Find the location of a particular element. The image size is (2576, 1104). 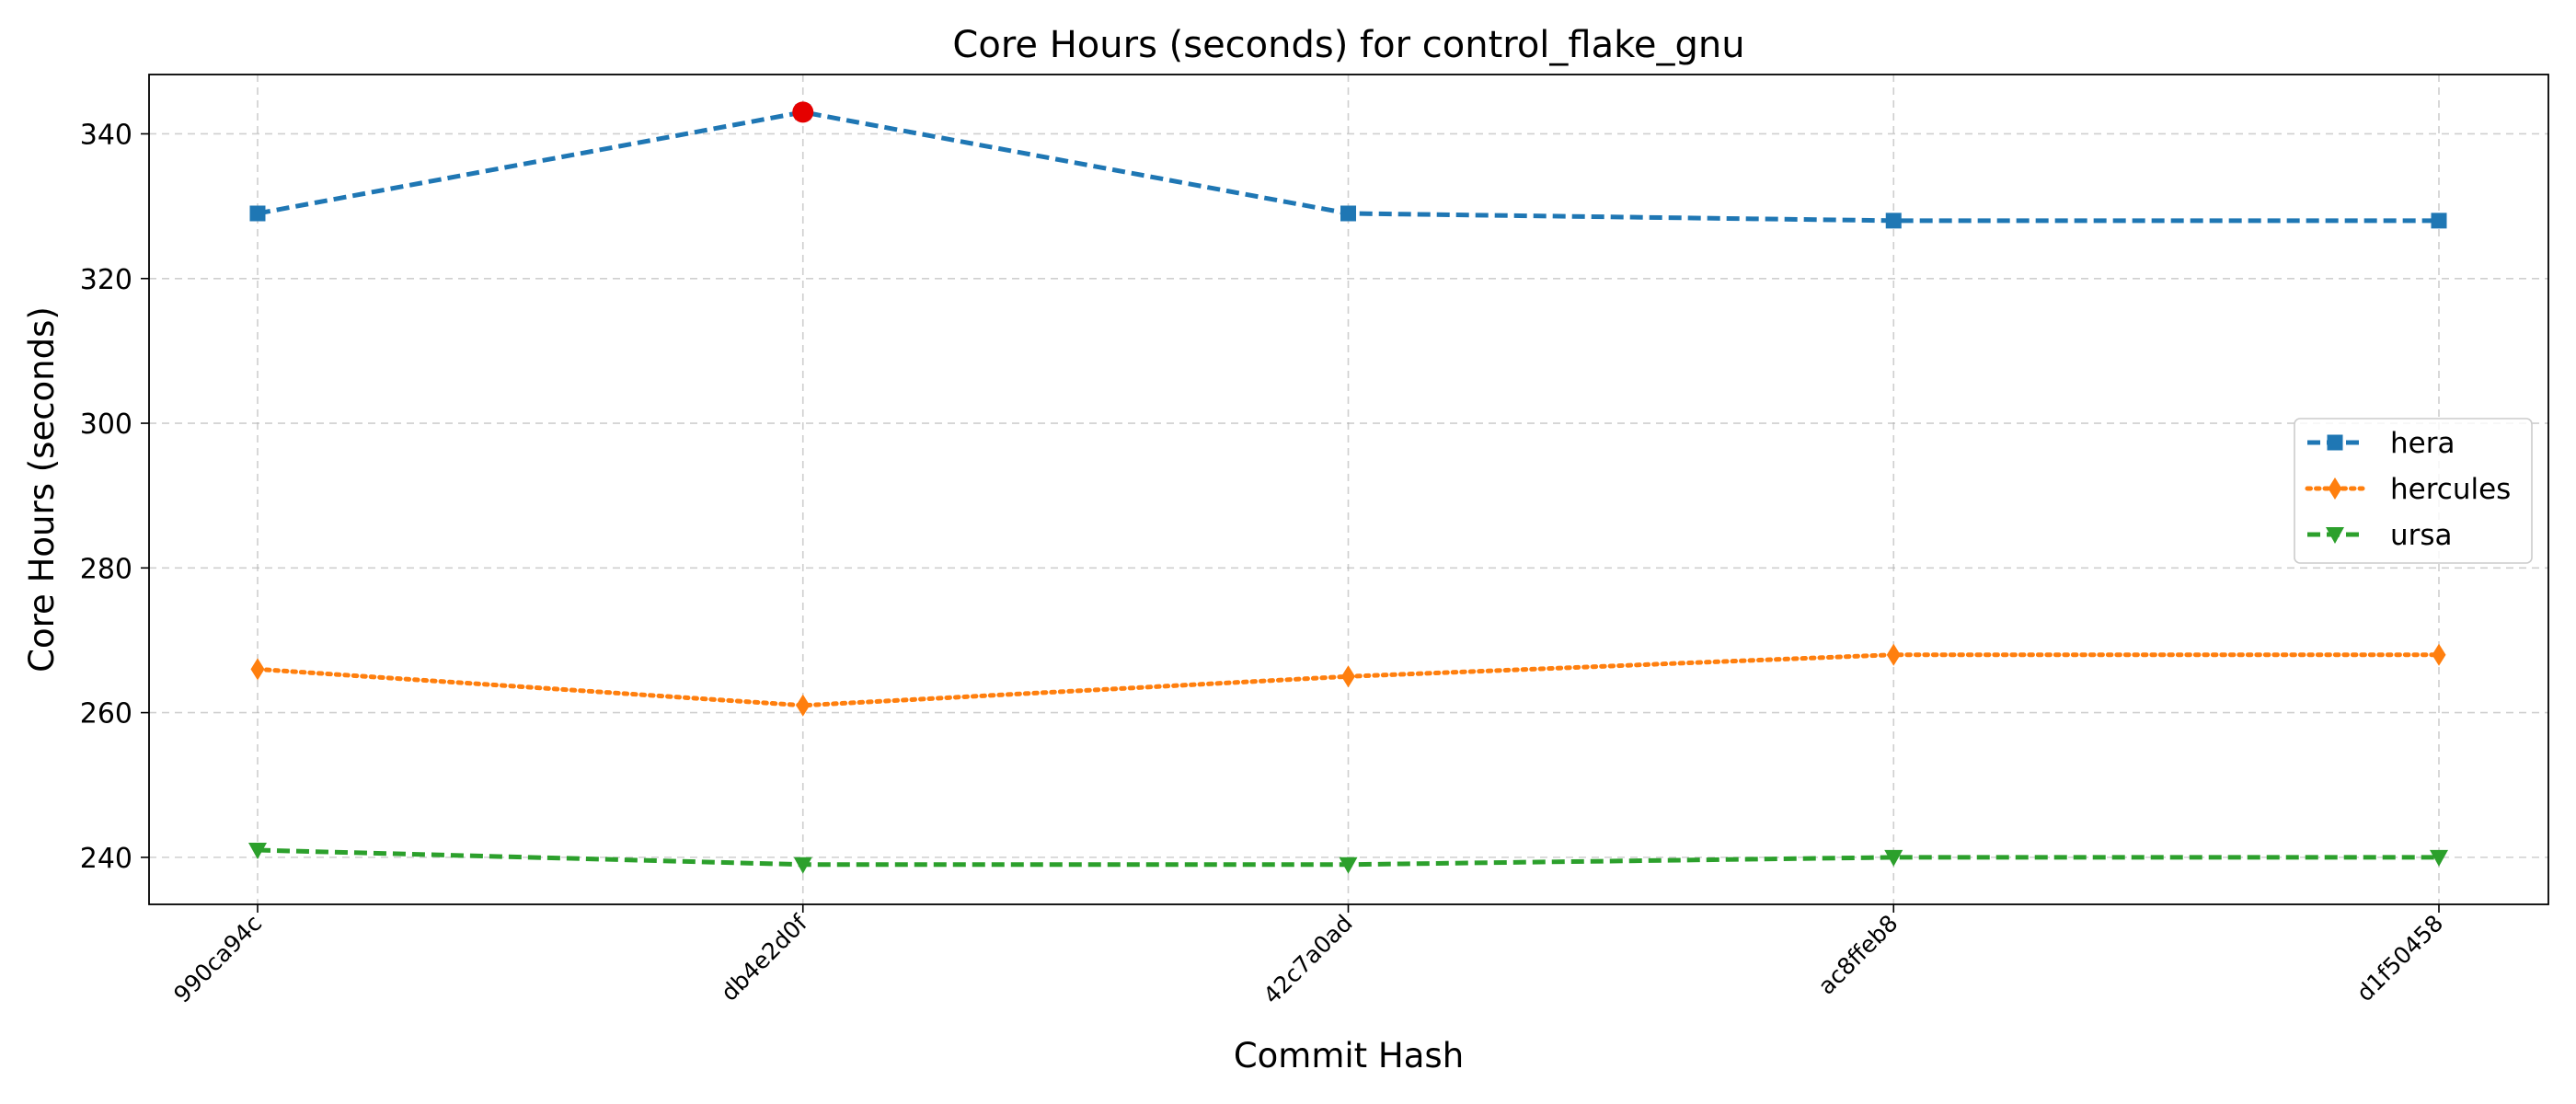

y-tick-label: 280 is located at coordinates (106, 569).